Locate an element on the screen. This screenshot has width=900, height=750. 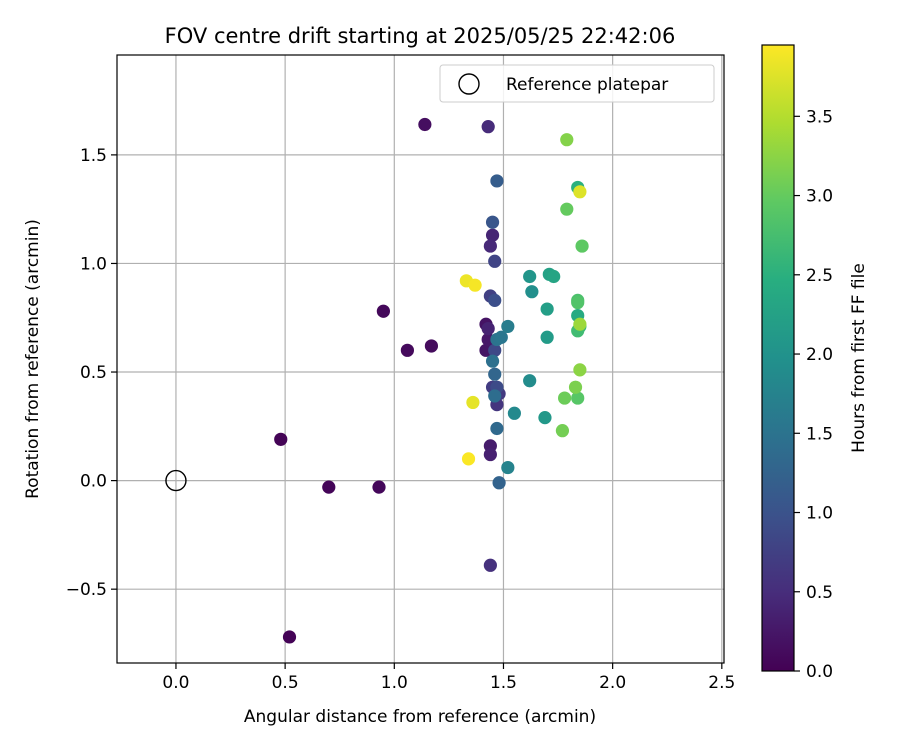
colorbar-tick-label: 2.0 is located at coordinates (819, 355).